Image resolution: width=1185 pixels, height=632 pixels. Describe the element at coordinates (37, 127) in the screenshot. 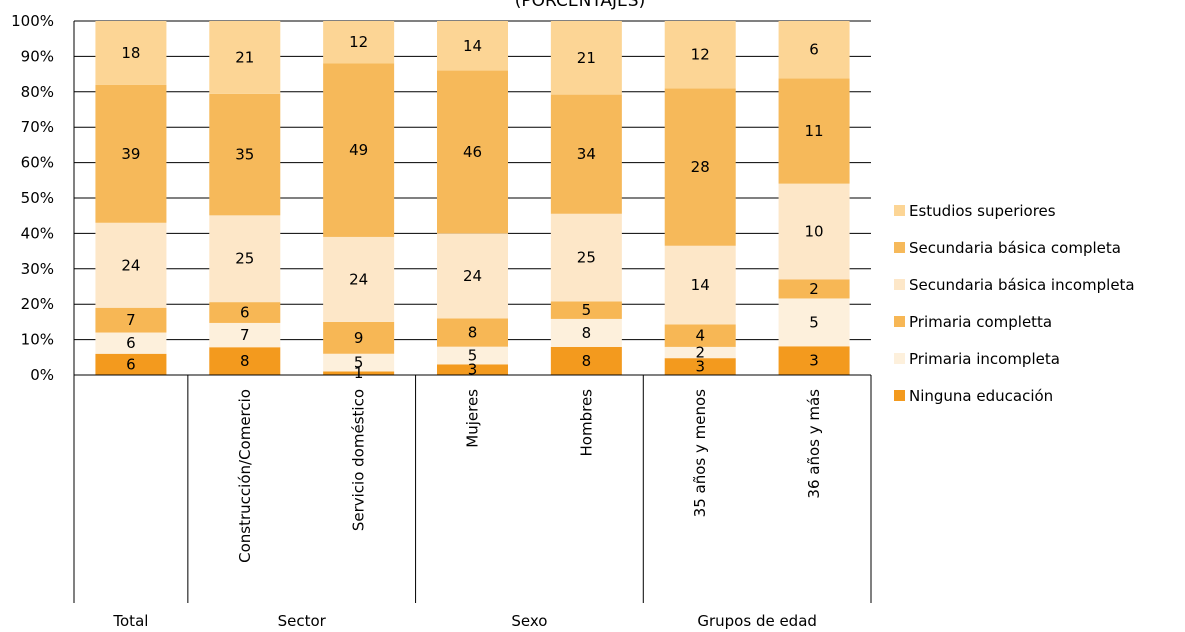

I see `y-tick-label: 70%` at that location.